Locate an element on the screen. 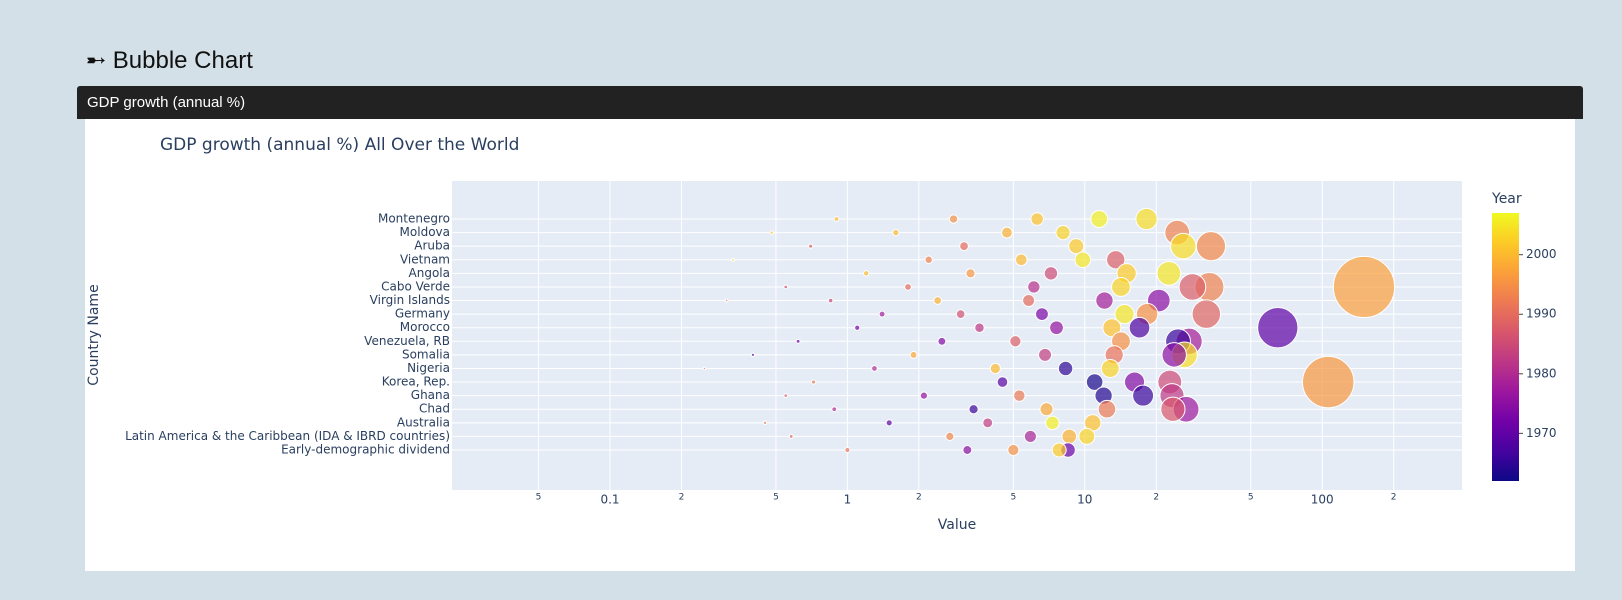 This screenshot has width=1622, height=600. card-header: GDP growth (annual %) is located at coordinates (830, 102).